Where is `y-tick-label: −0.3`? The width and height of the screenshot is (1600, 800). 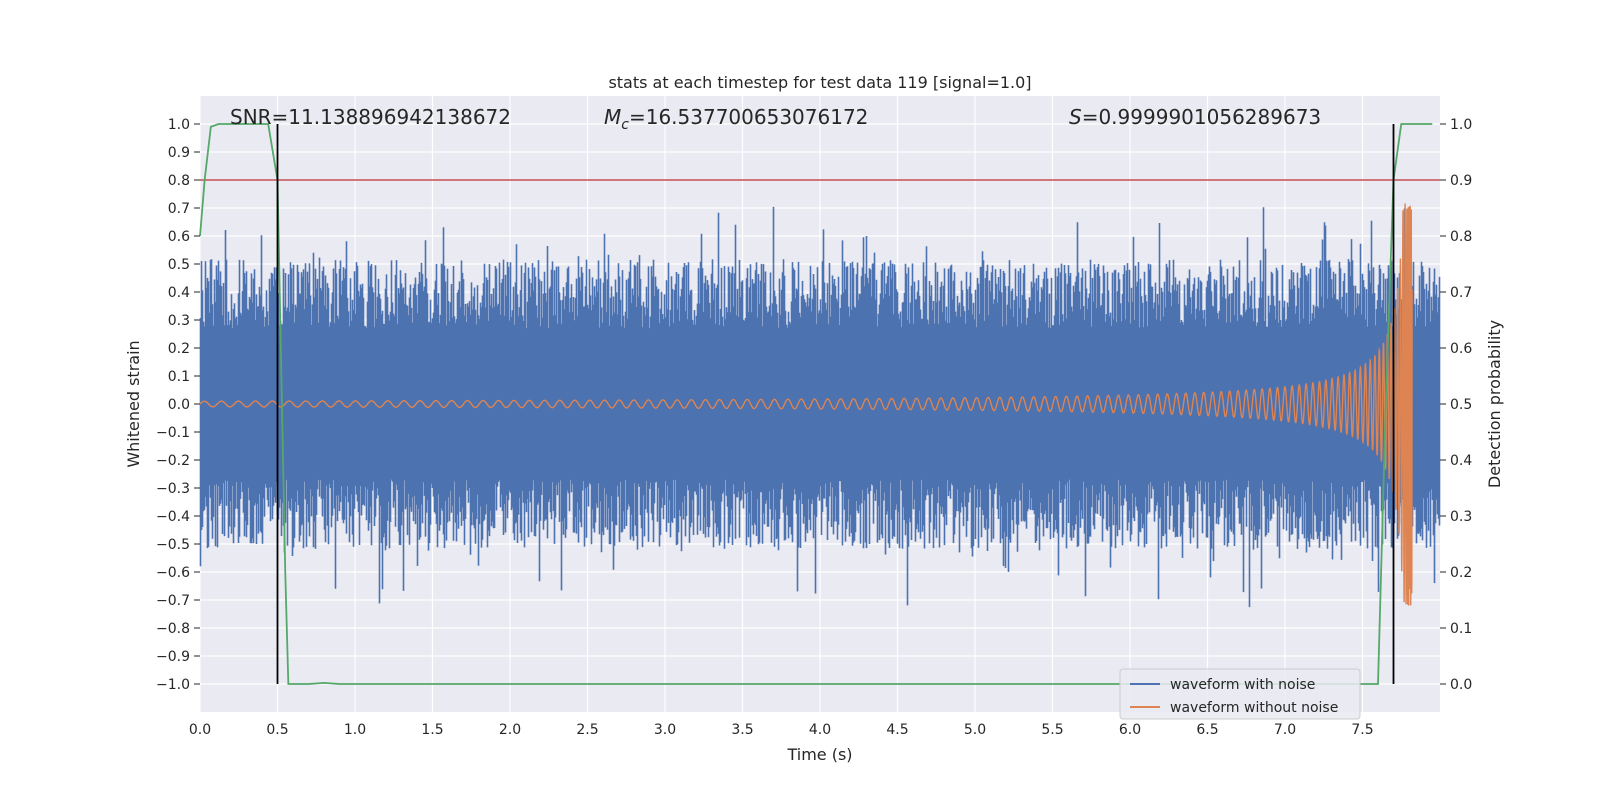
y-tick-label: −0.3 is located at coordinates (173, 489).